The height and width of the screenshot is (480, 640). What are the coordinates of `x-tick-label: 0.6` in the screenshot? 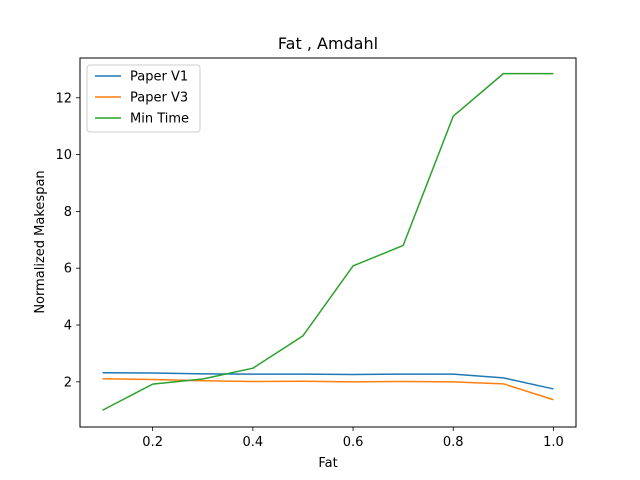 It's located at (353, 442).